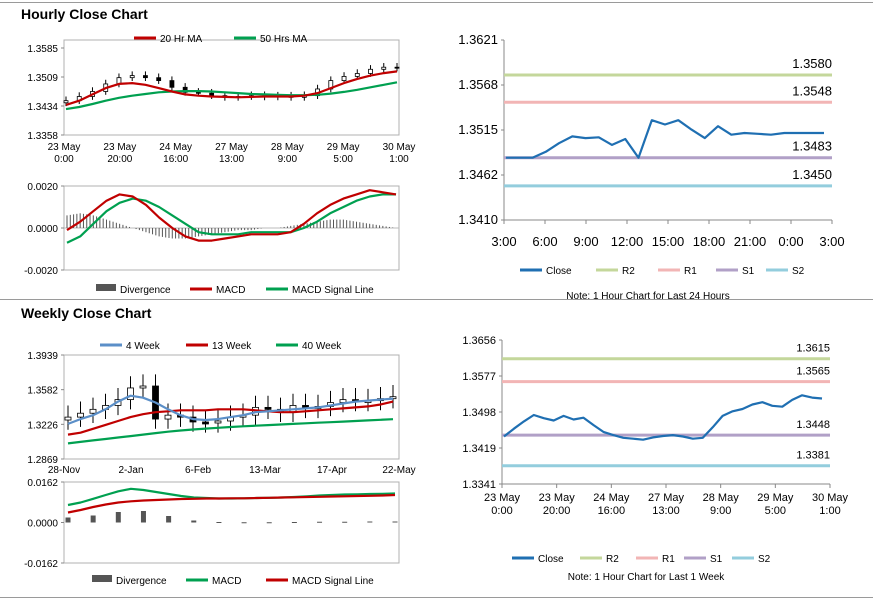 Image resolution: width=873 pixels, height=601 pixels. What do you see at coordinates (478, 84) in the screenshot?
I see `y-tick-label: 1.3568` at bounding box center [478, 84].